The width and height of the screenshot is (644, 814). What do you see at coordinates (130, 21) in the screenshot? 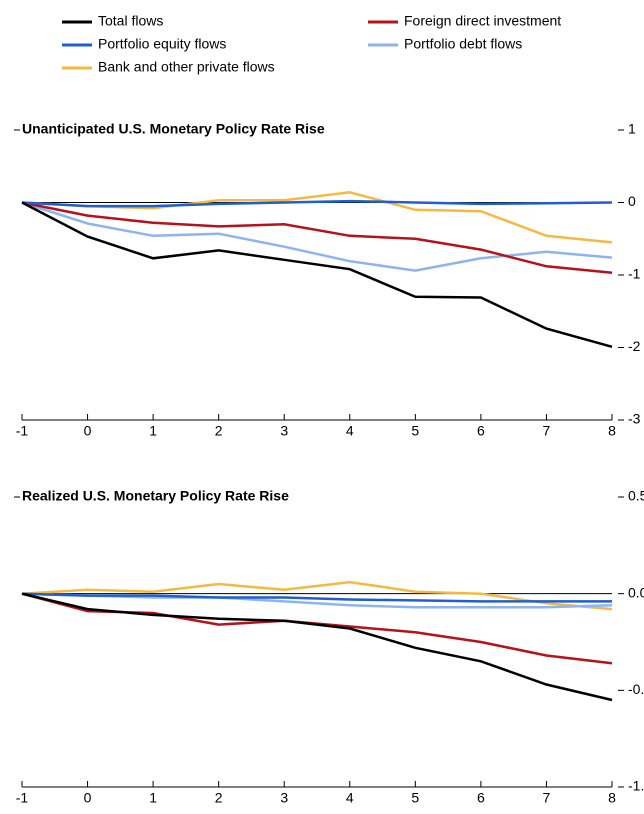
I see `legend-label: Total flows` at bounding box center [130, 21].